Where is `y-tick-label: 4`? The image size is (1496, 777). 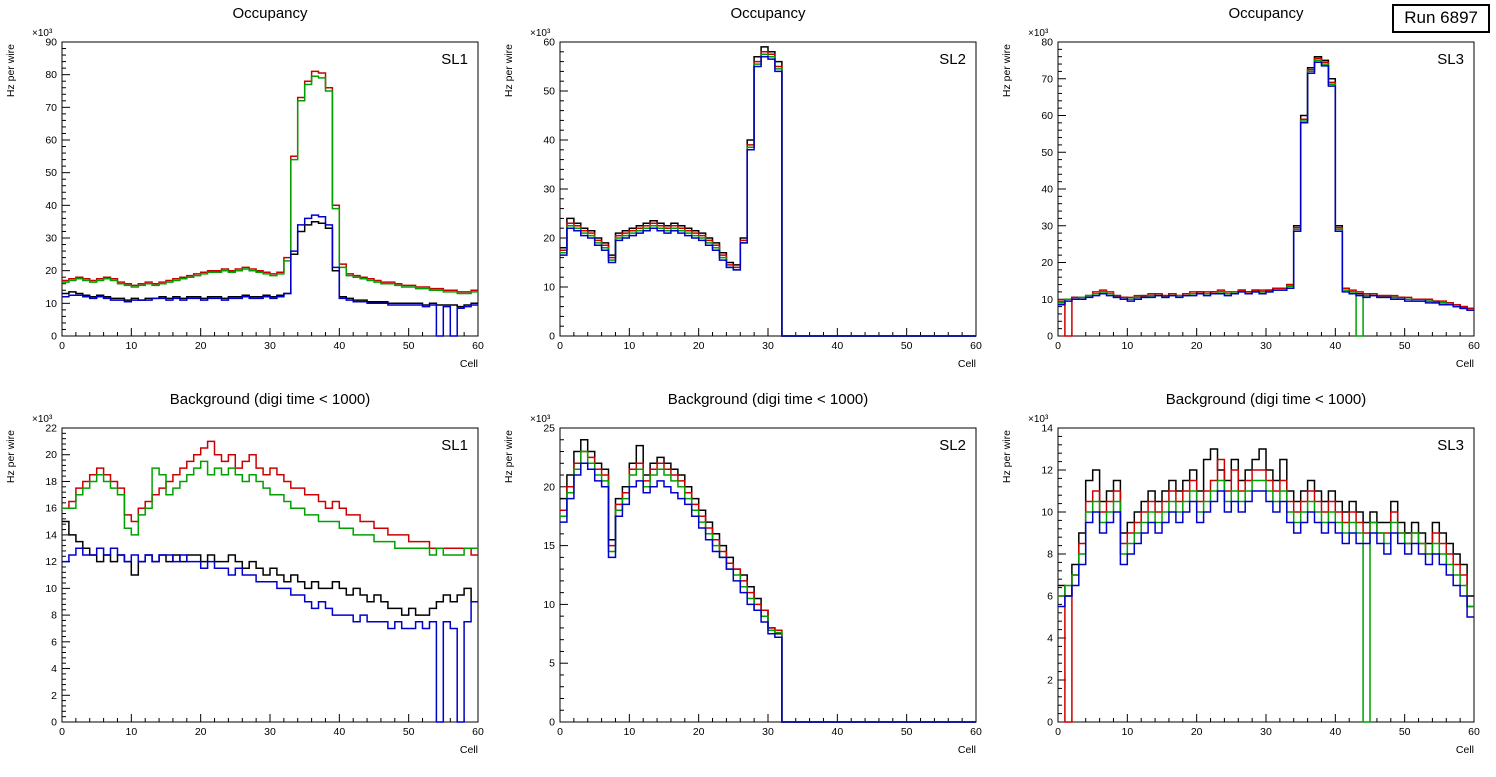
y-tick-label: 4 is located at coordinates (54, 669).